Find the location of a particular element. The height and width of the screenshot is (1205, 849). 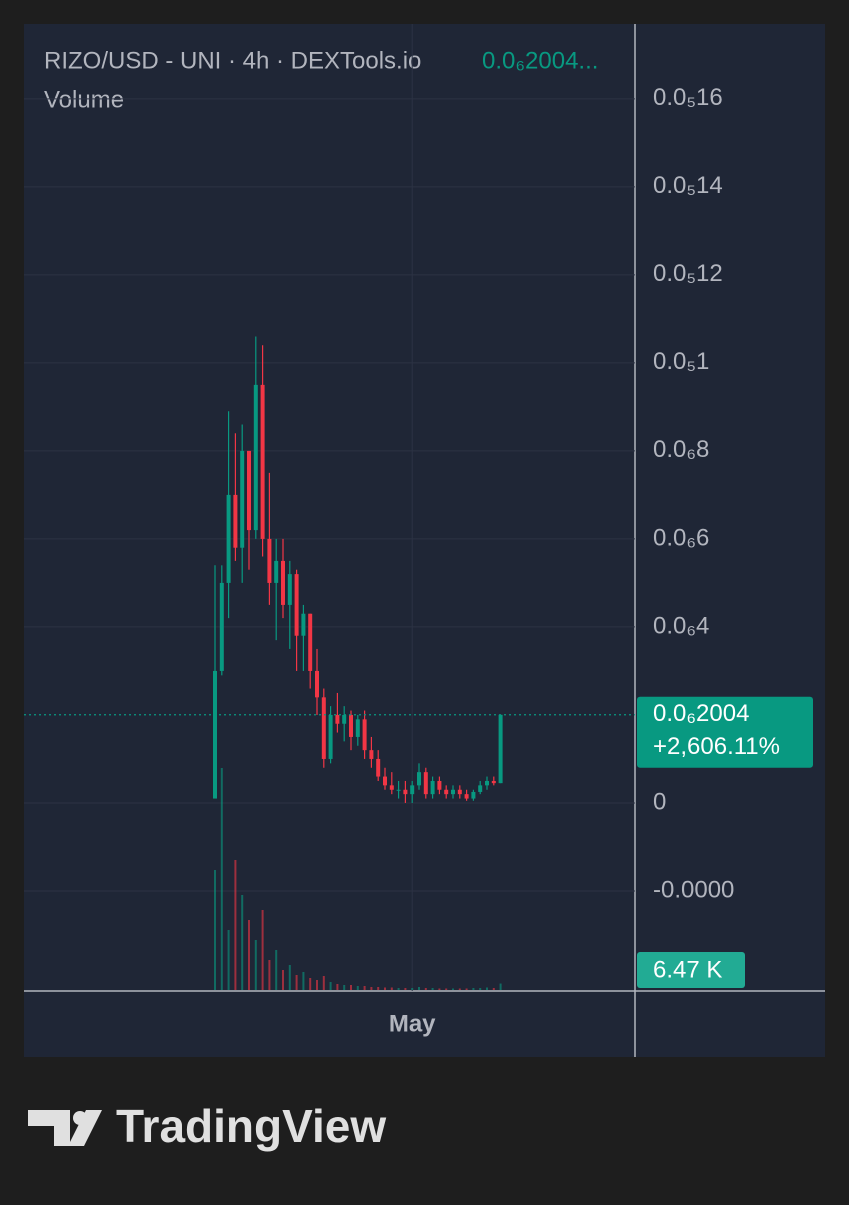

brand: TradingView is located at coordinates (251, 1126).